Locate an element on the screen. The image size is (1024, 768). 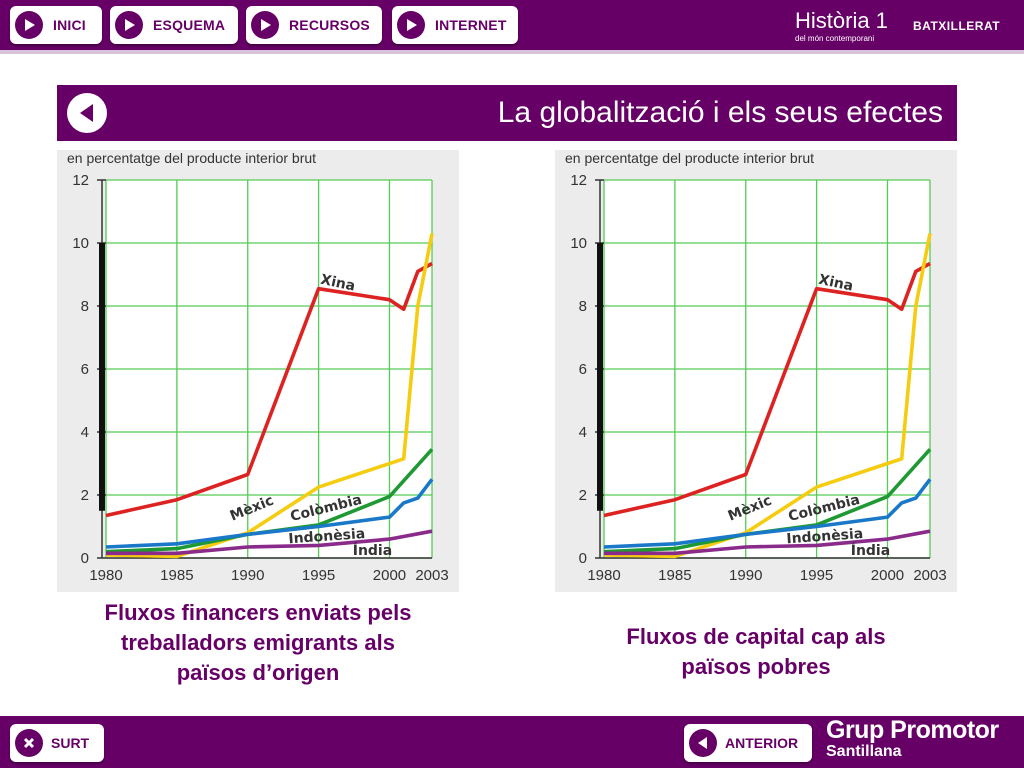
back-button is located at coordinates (87, 113).